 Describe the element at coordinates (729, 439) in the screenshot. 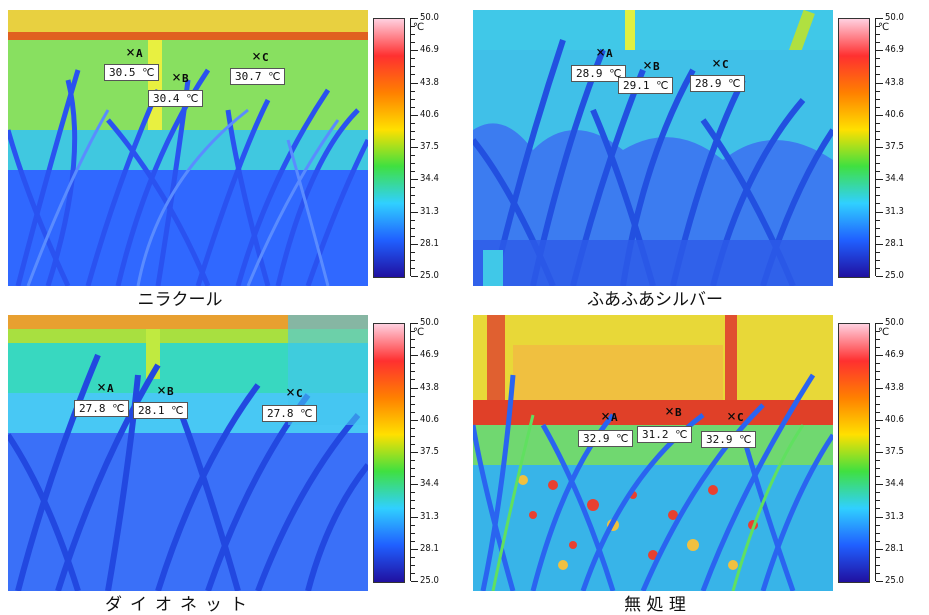

I see `temperature-label-c: 32.9 ℃` at that location.